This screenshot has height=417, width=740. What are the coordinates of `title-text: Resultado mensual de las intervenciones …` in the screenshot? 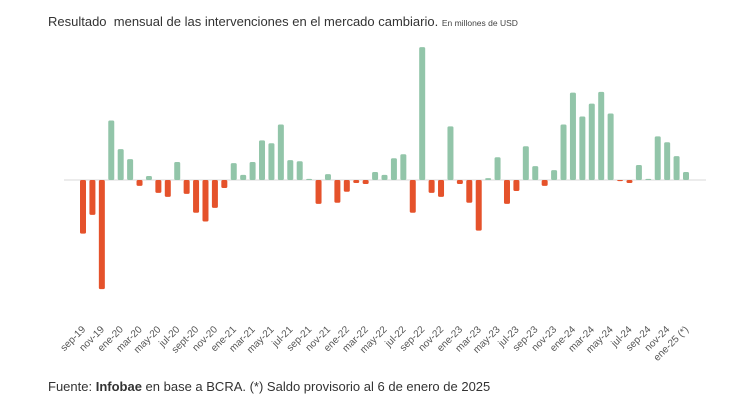 It's located at (243, 21).